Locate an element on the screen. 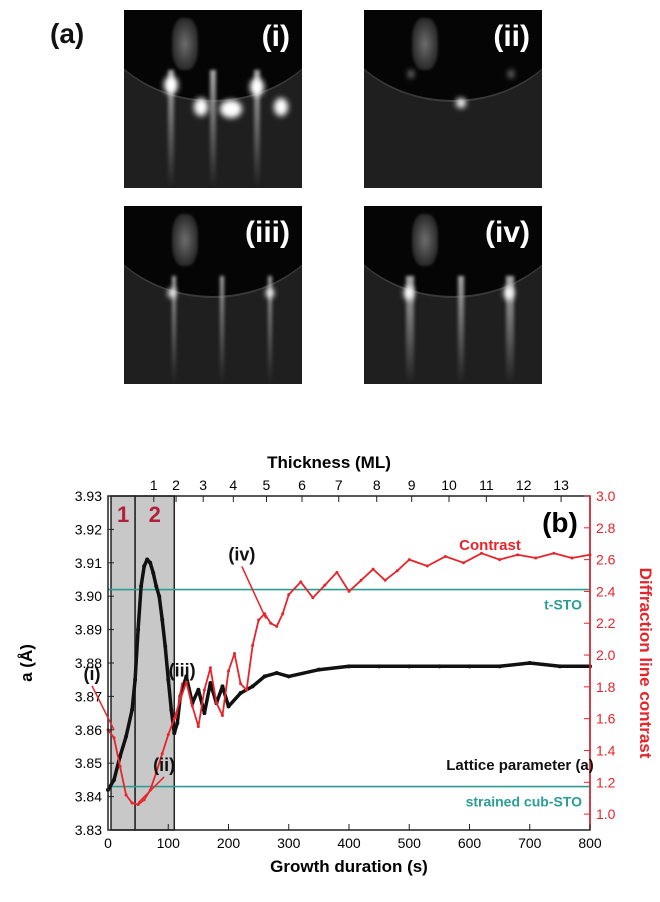 Image resolution: width=660 pixels, height=902 pixels. y-right-tick-label: 2.6 is located at coordinates (606, 560).